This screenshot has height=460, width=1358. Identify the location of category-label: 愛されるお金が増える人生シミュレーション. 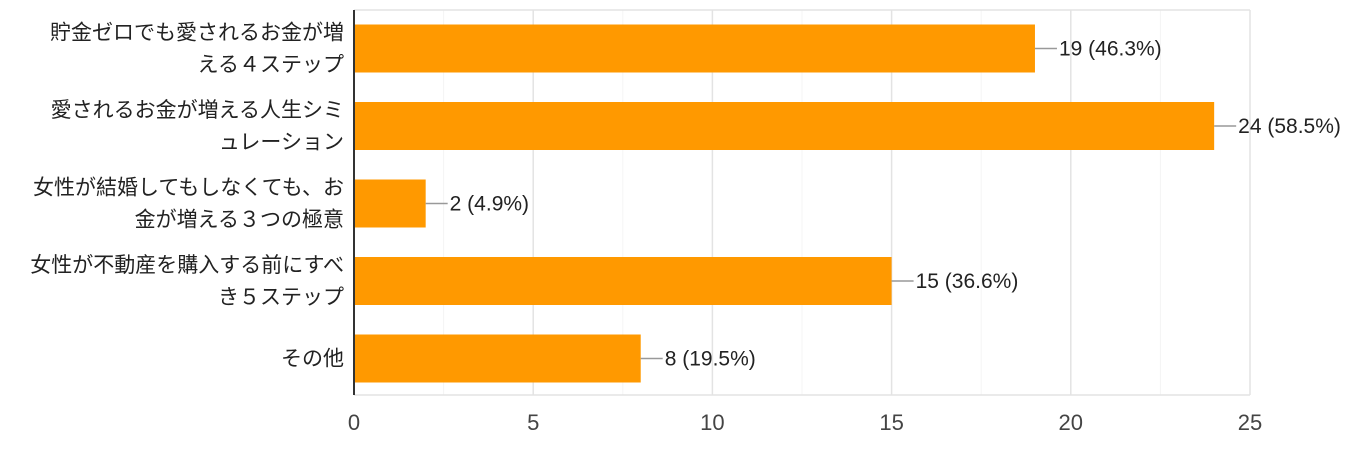
(197, 126).